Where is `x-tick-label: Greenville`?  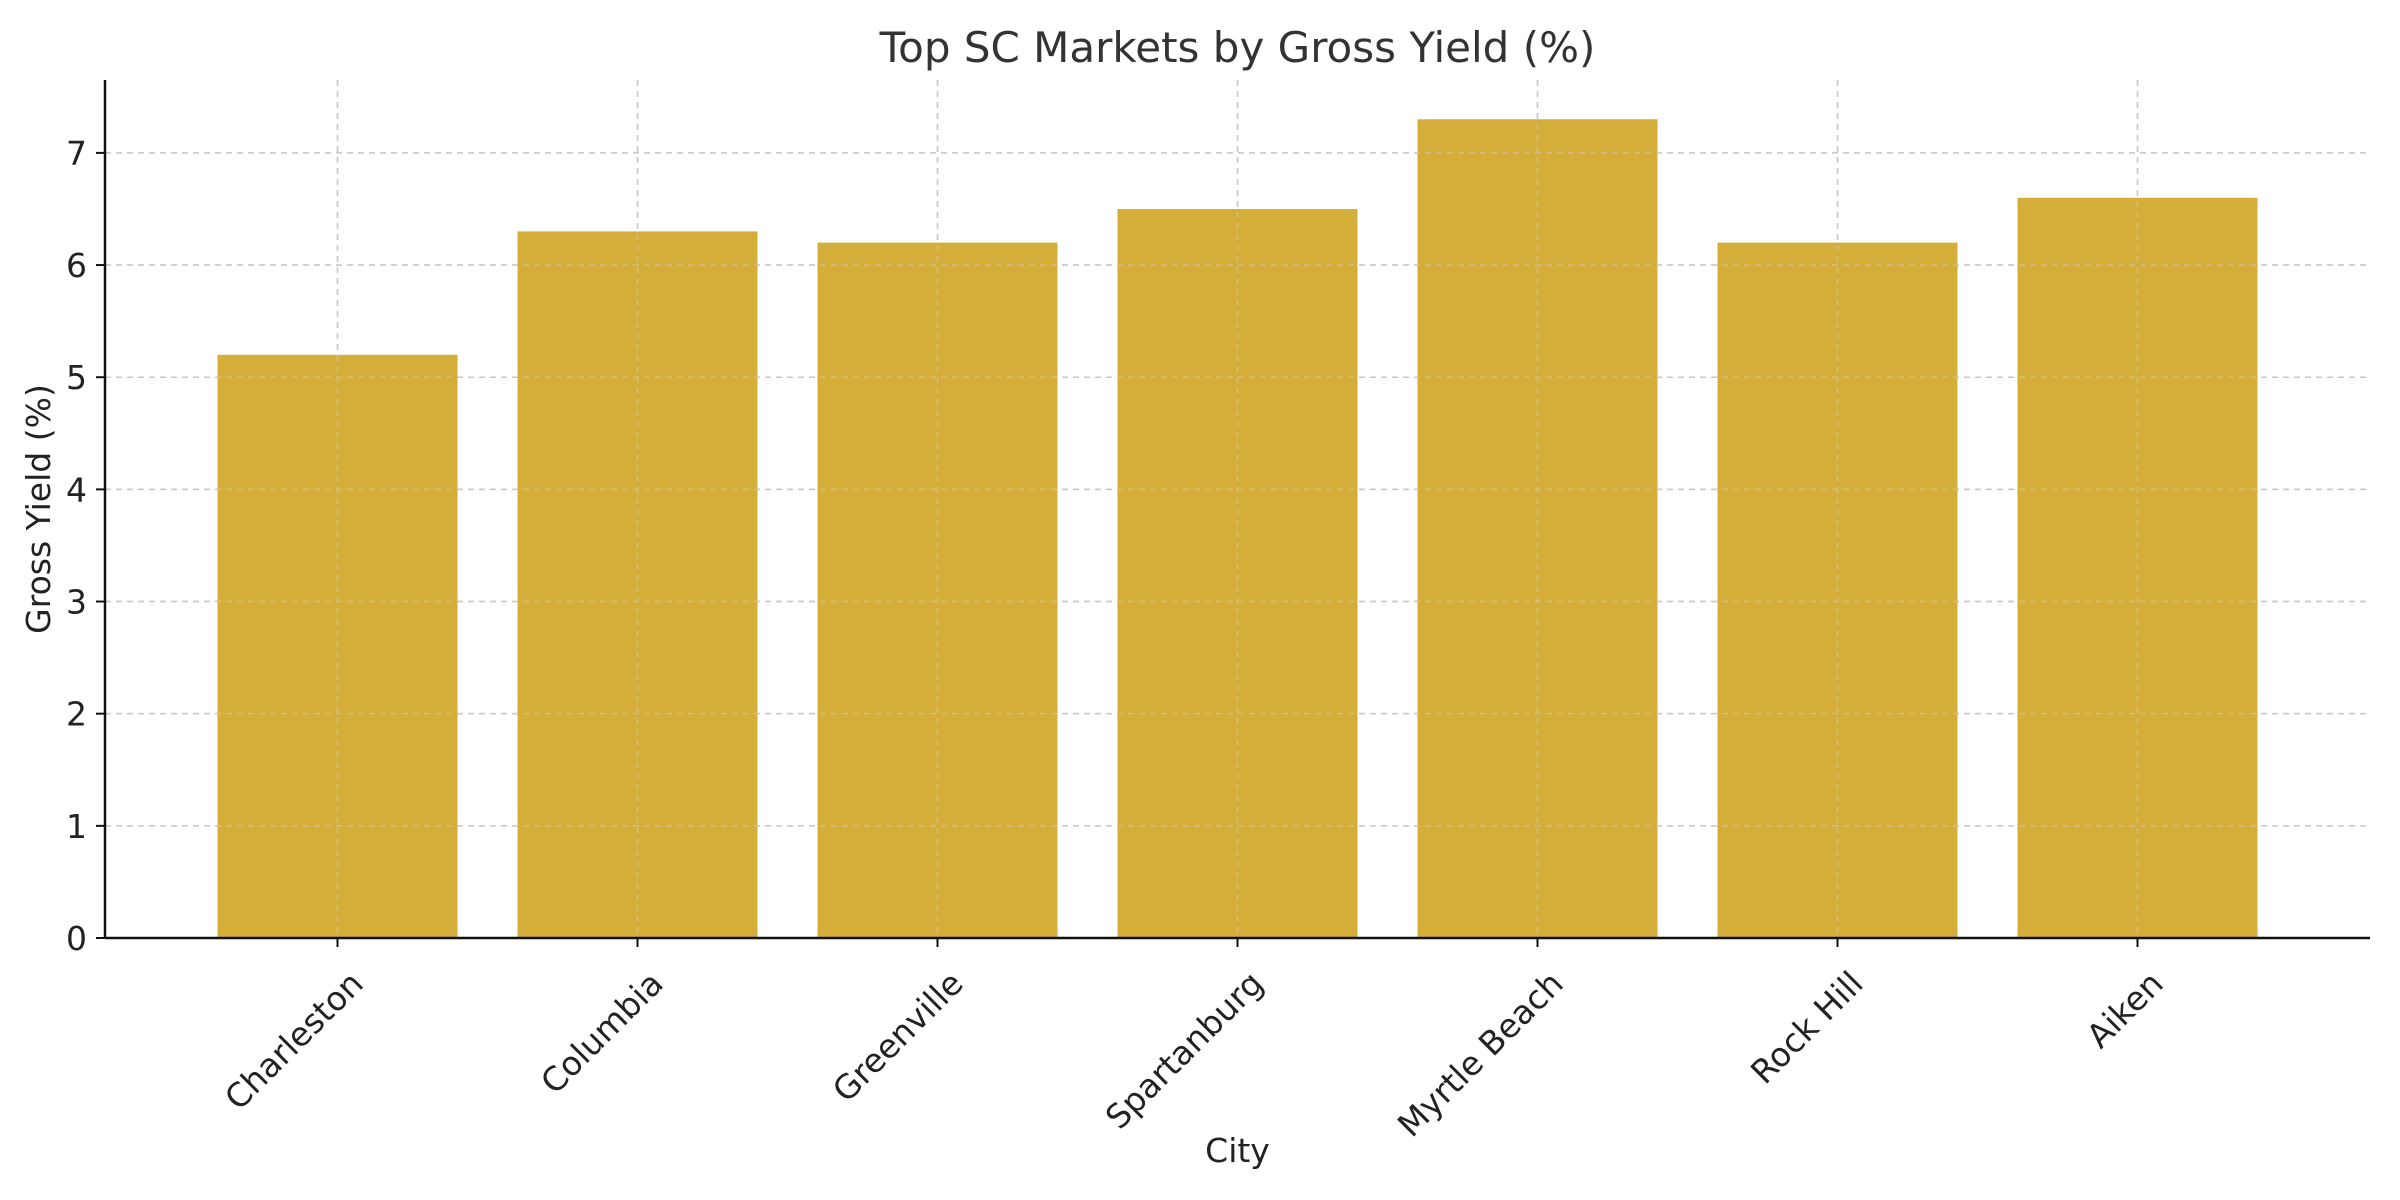 x-tick-label: Greenville is located at coordinates (898, 1037).